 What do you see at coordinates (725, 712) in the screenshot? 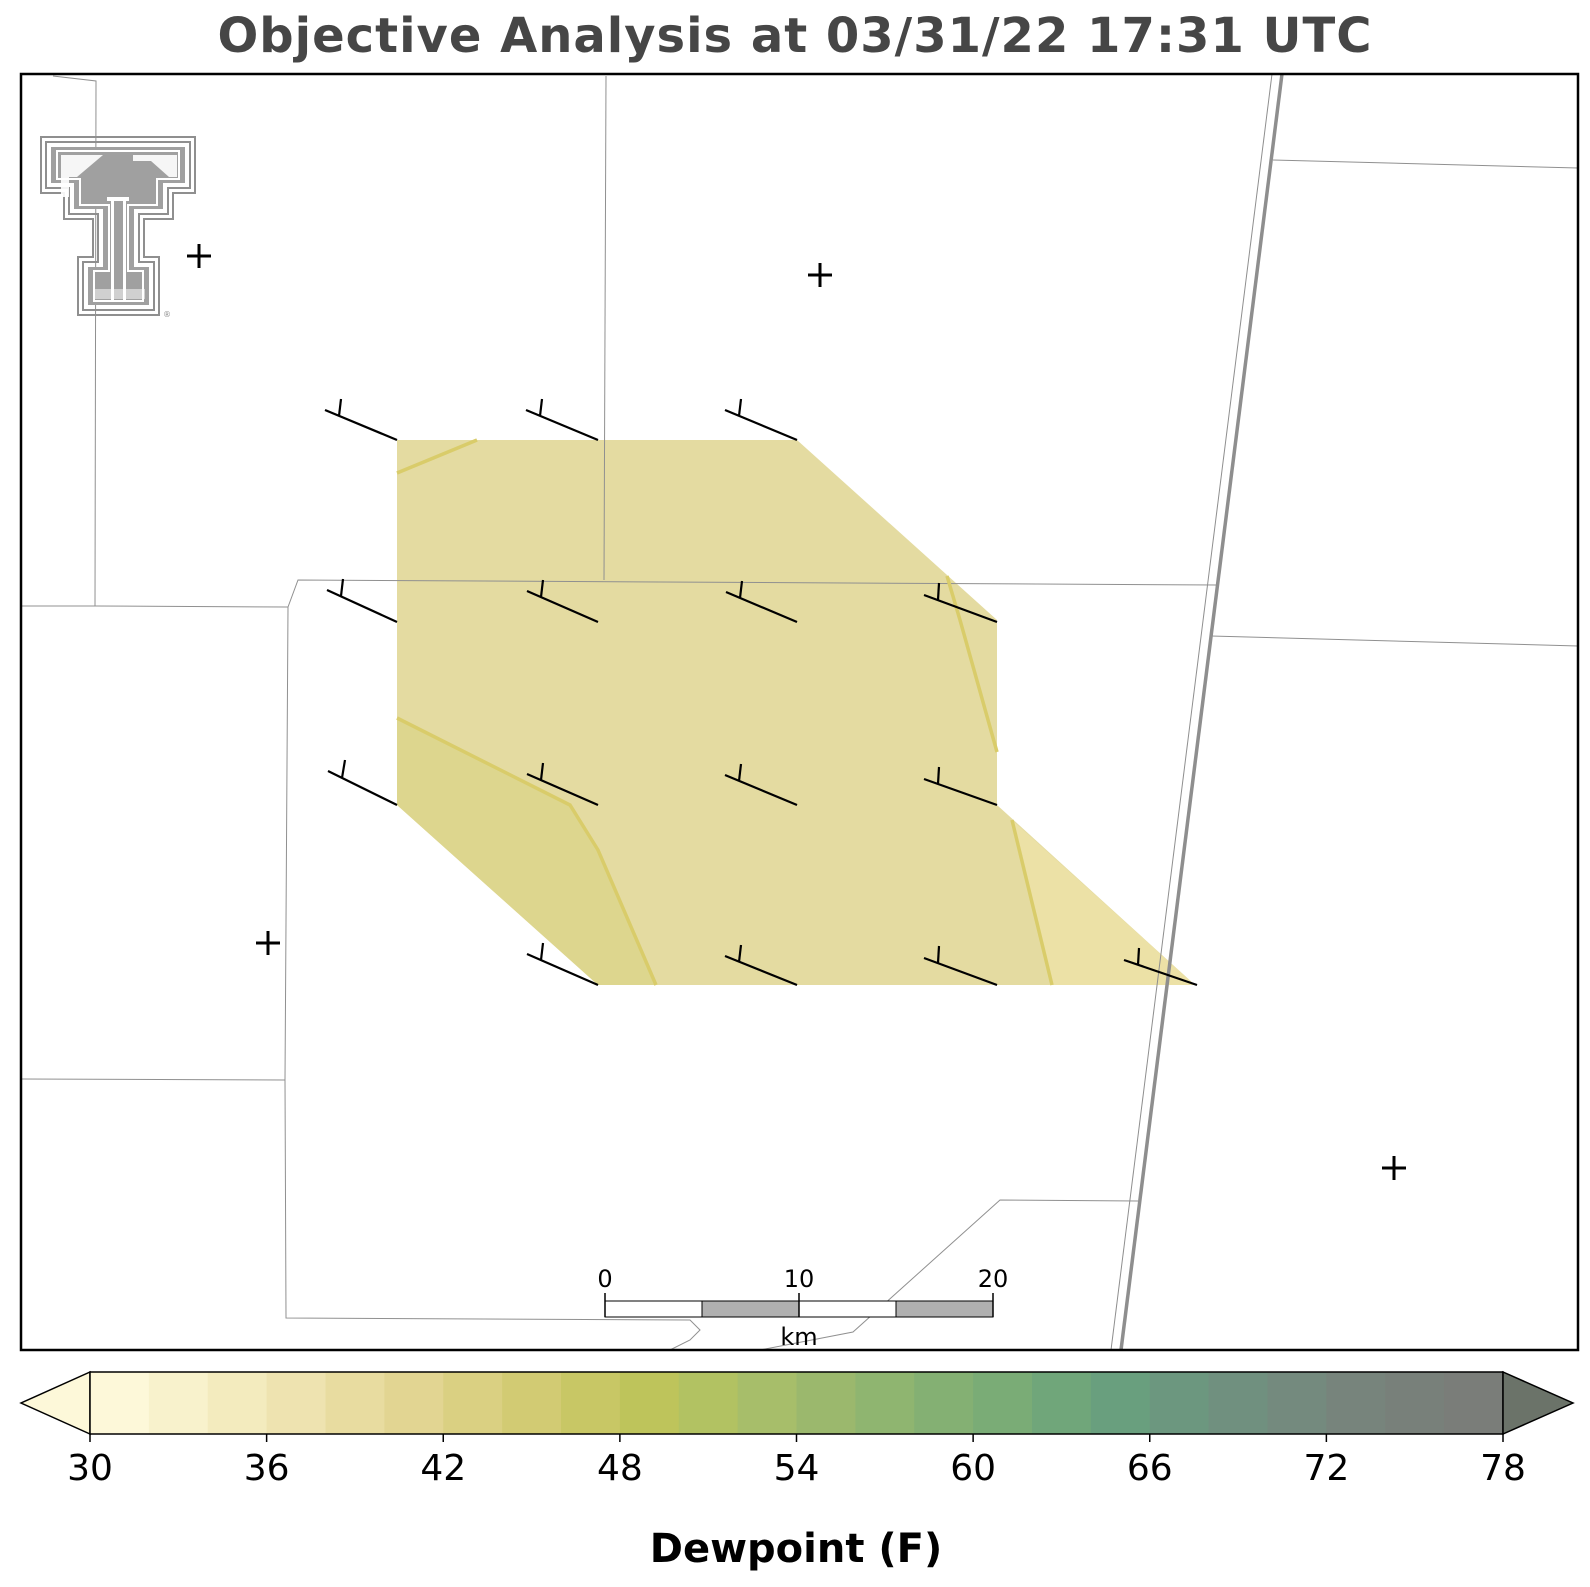
I see `dewpoint-contours` at bounding box center [725, 712].